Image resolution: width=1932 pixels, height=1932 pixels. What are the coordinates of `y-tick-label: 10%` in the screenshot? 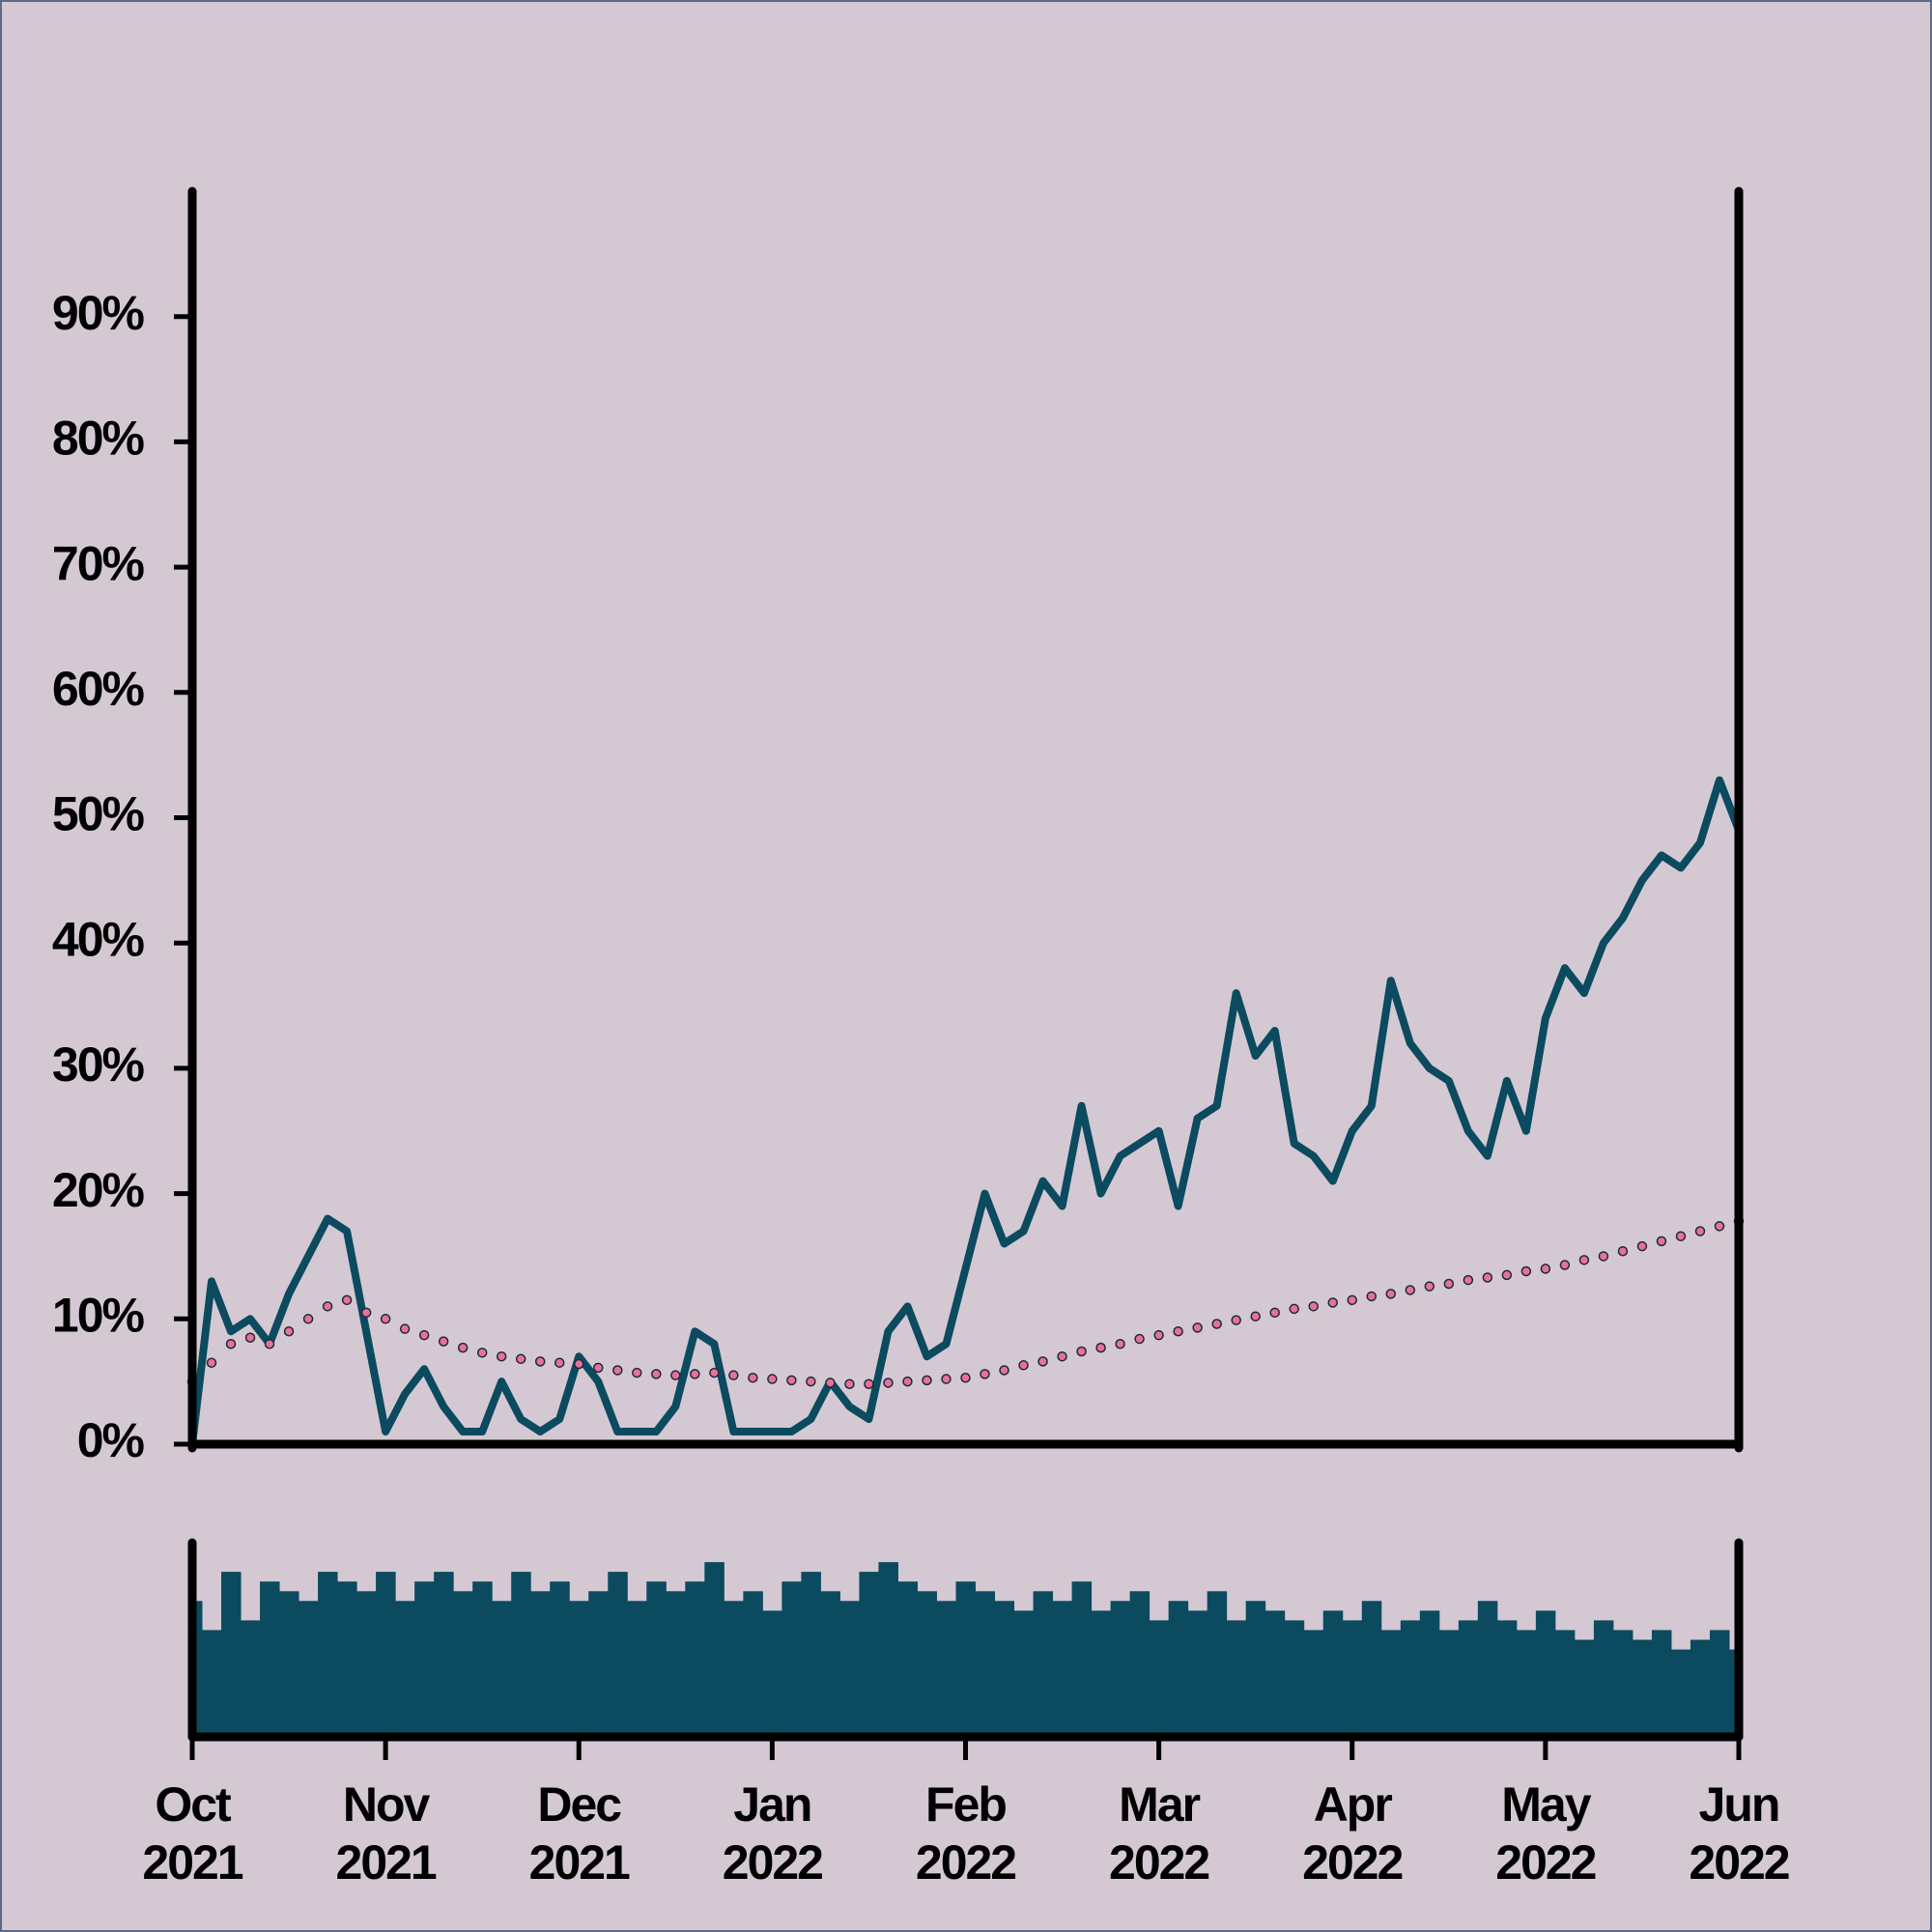 It's located at (98, 1316).